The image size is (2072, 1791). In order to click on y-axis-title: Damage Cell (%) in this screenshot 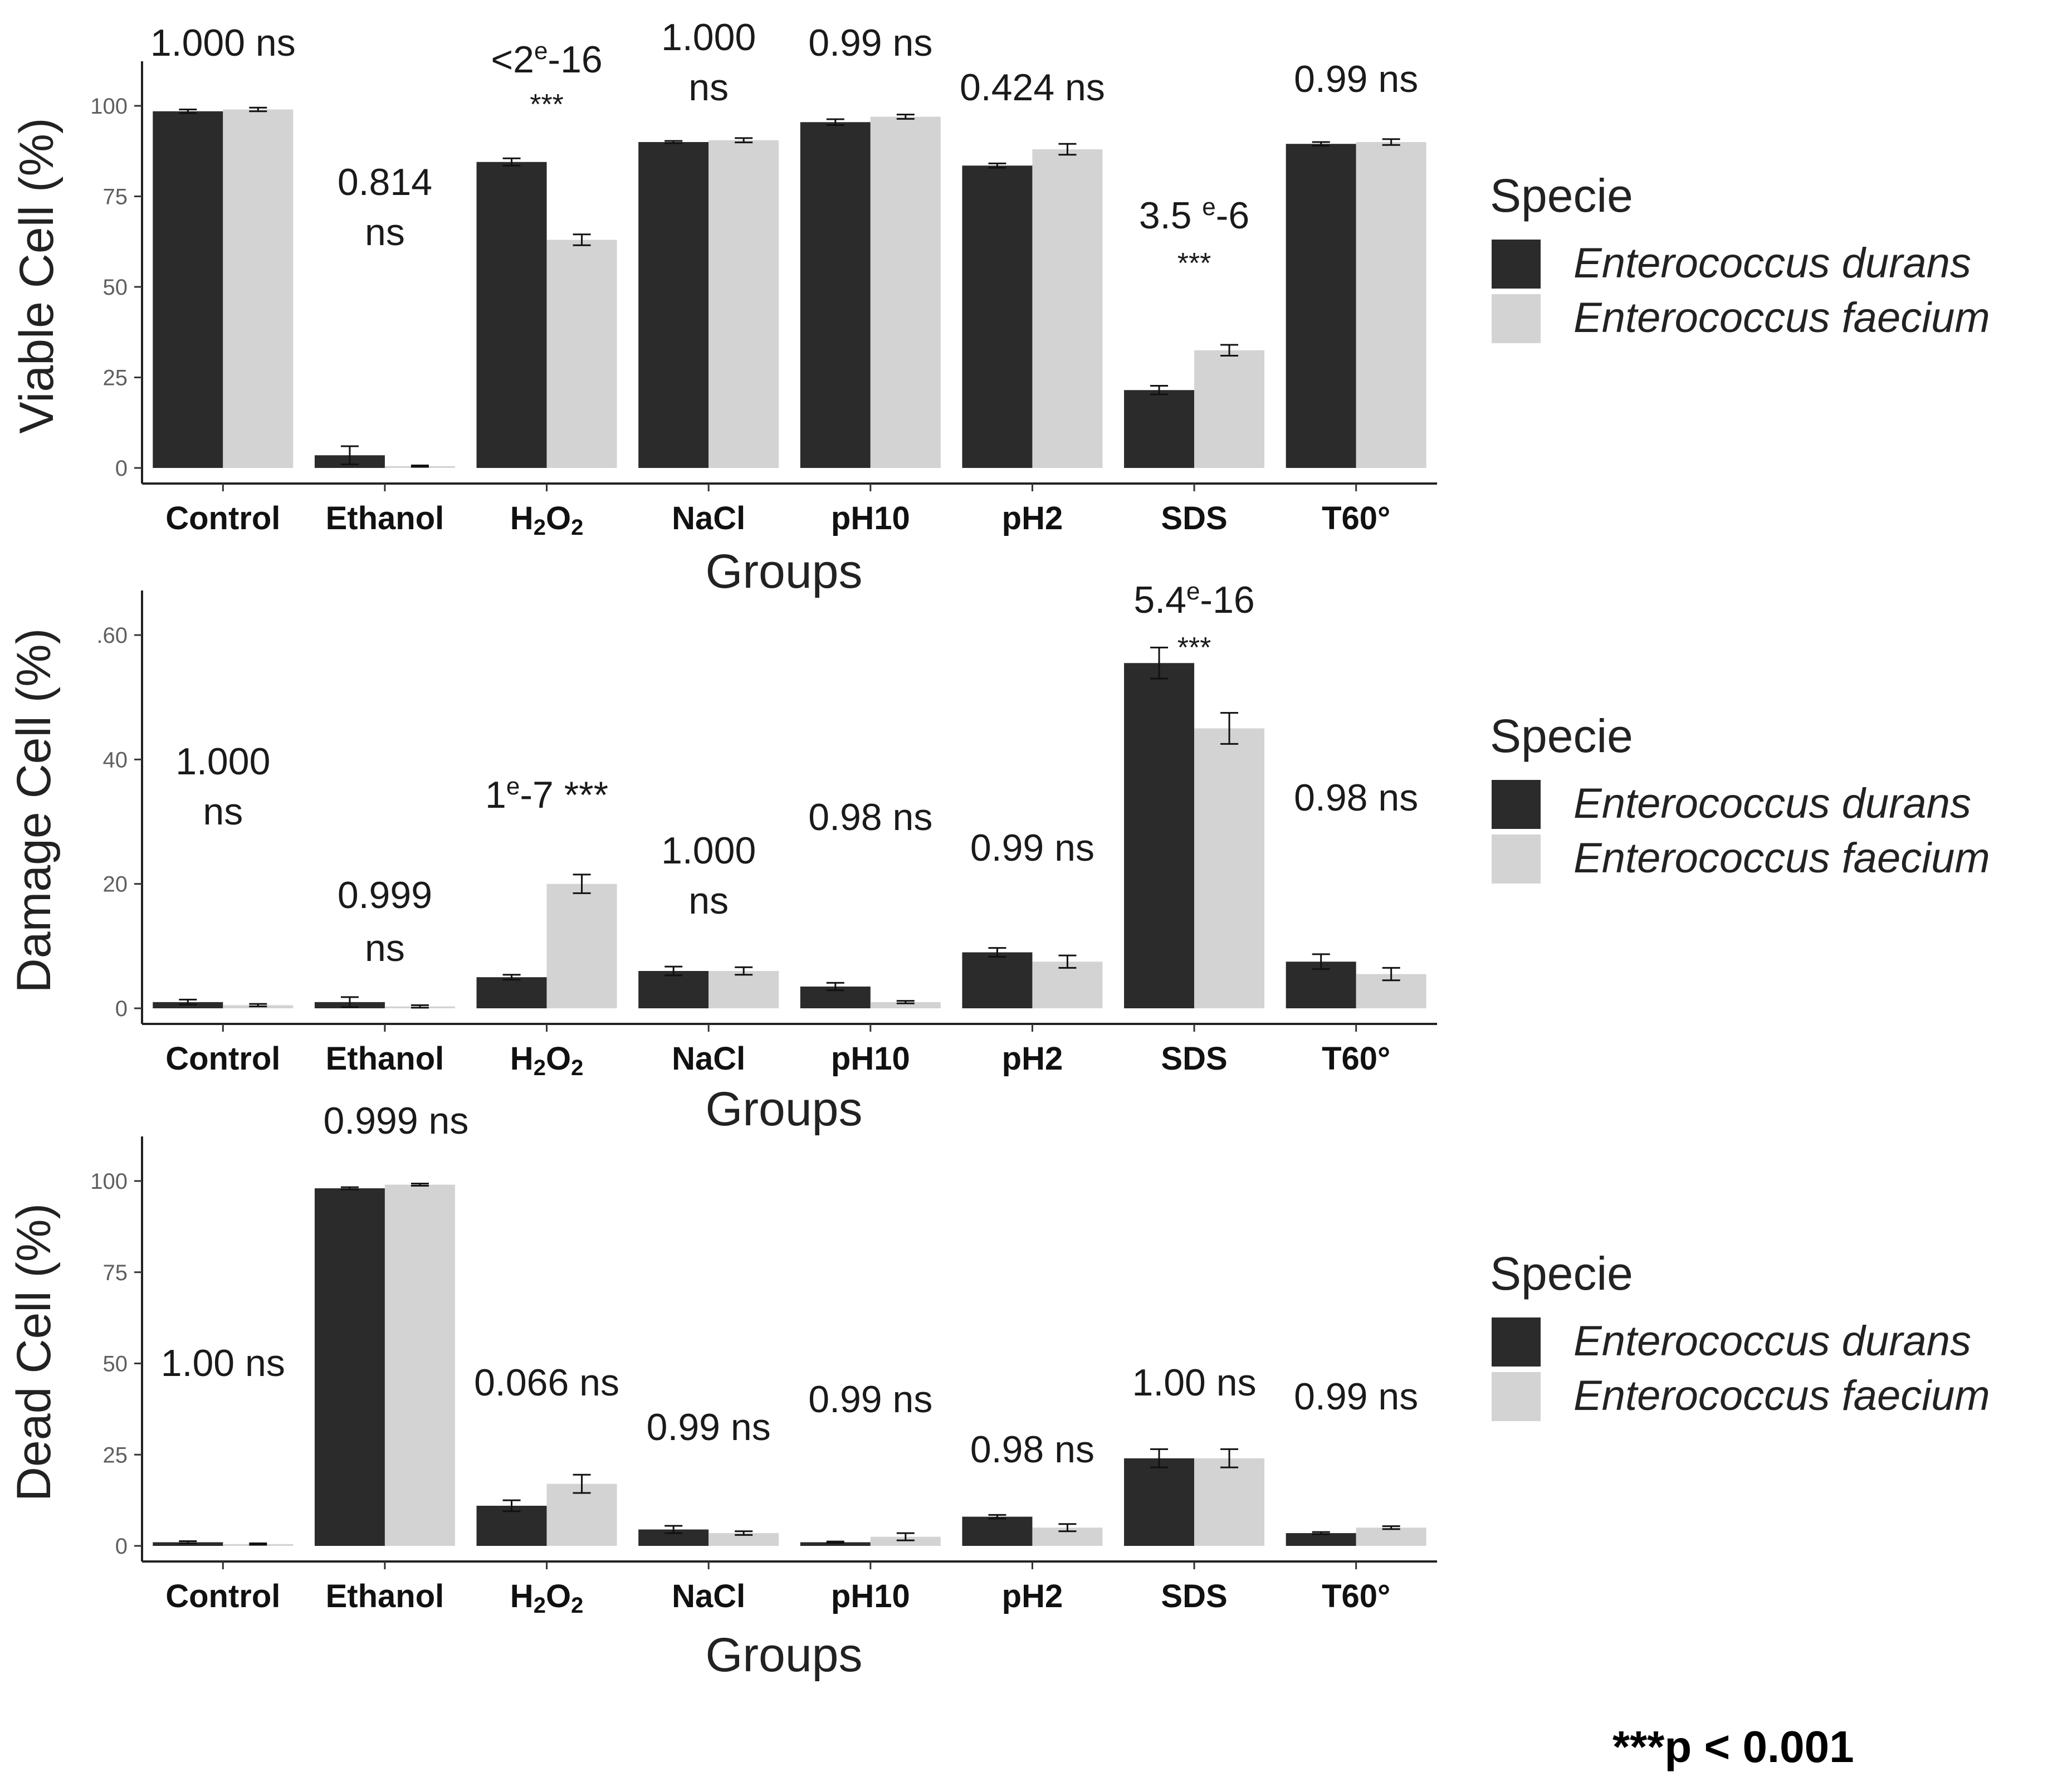, I will do `click(34, 810)`.